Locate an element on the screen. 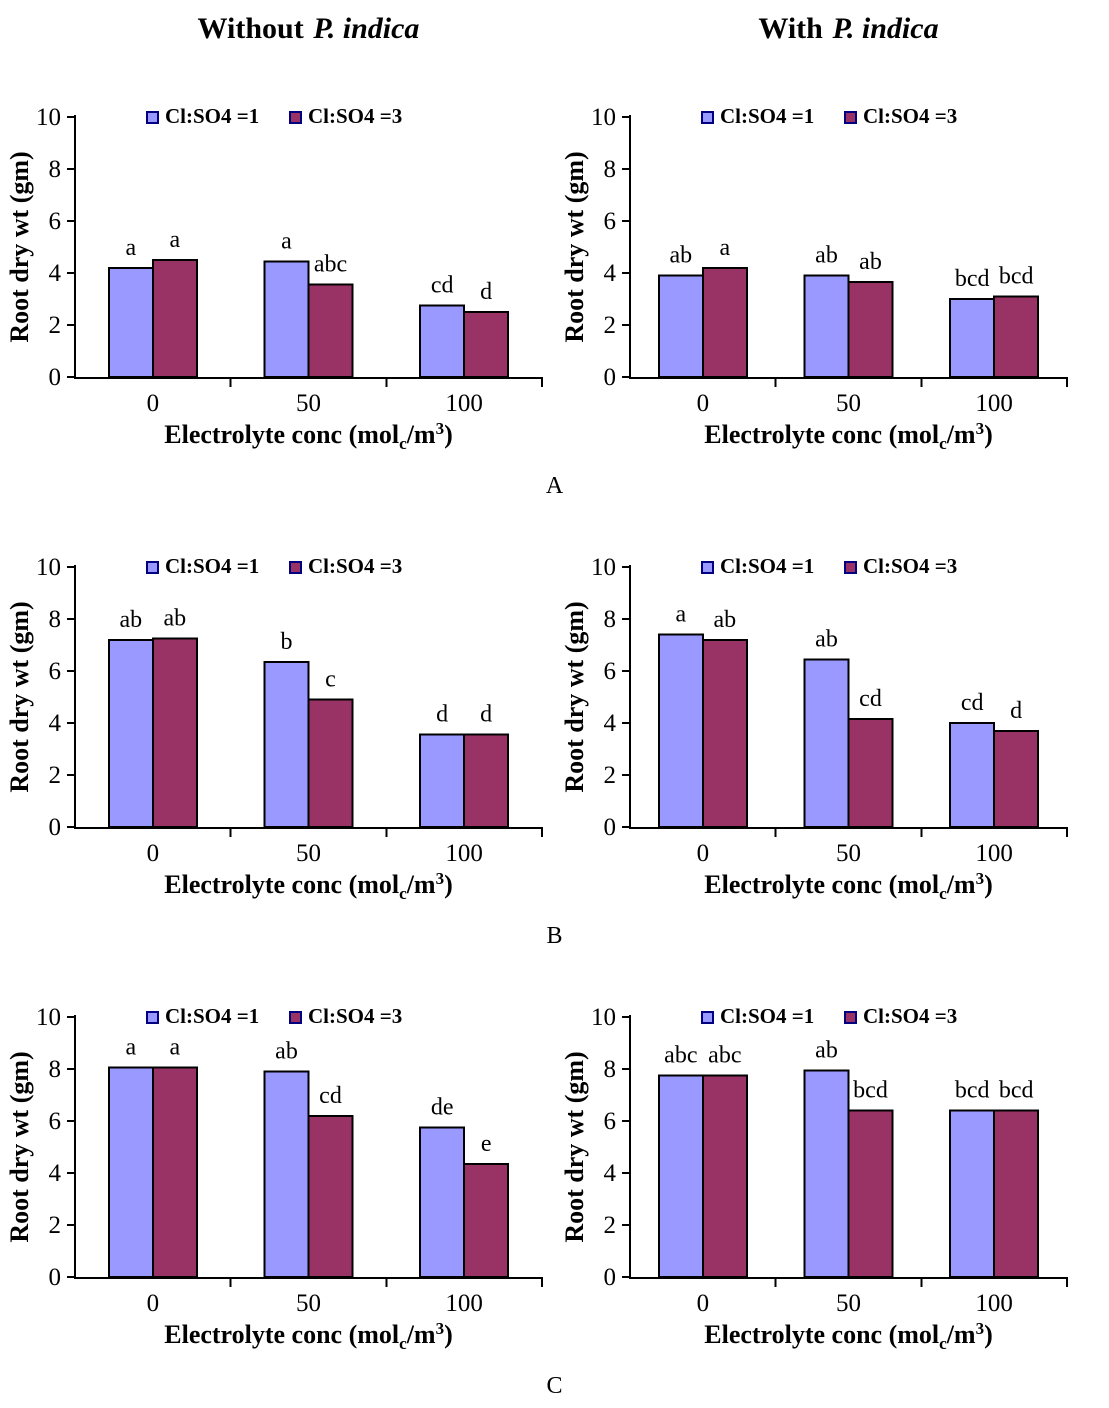 Image resolution: width=1109 pixels, height=1408 pixels. species-name-italic: P. indica is located at coordinates (366, 28).